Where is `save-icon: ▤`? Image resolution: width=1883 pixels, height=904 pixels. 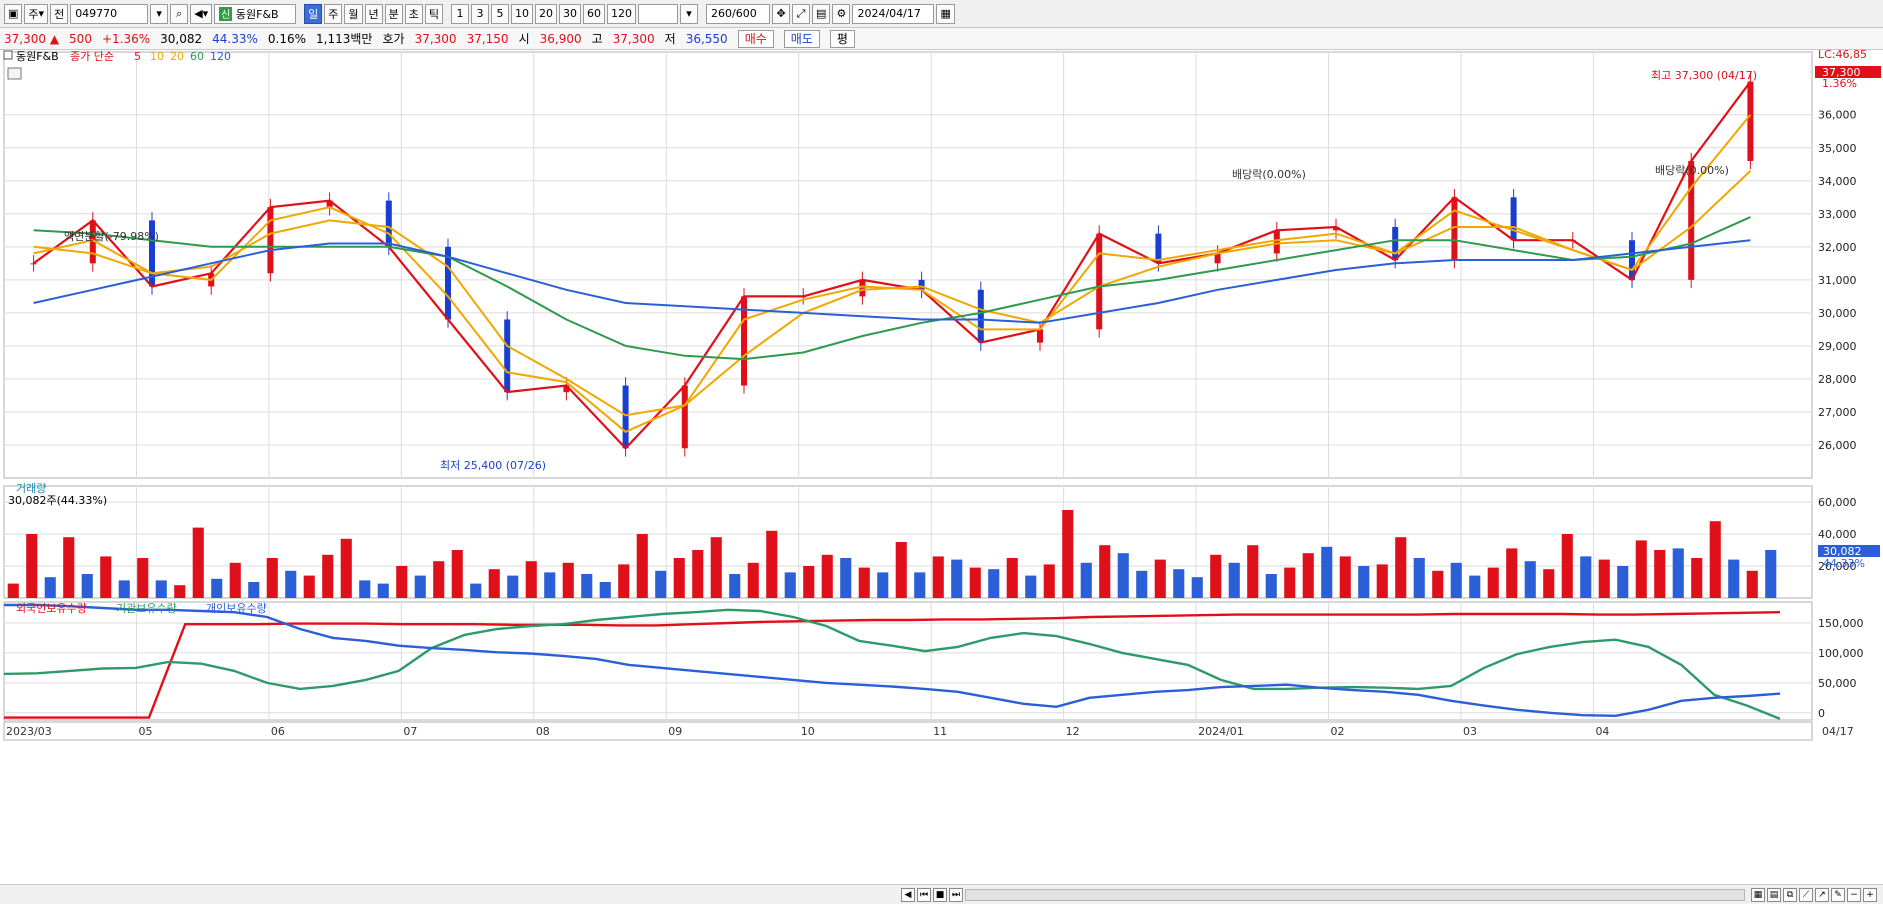 save-icon: ▤ is located at coordinates (821, 13).